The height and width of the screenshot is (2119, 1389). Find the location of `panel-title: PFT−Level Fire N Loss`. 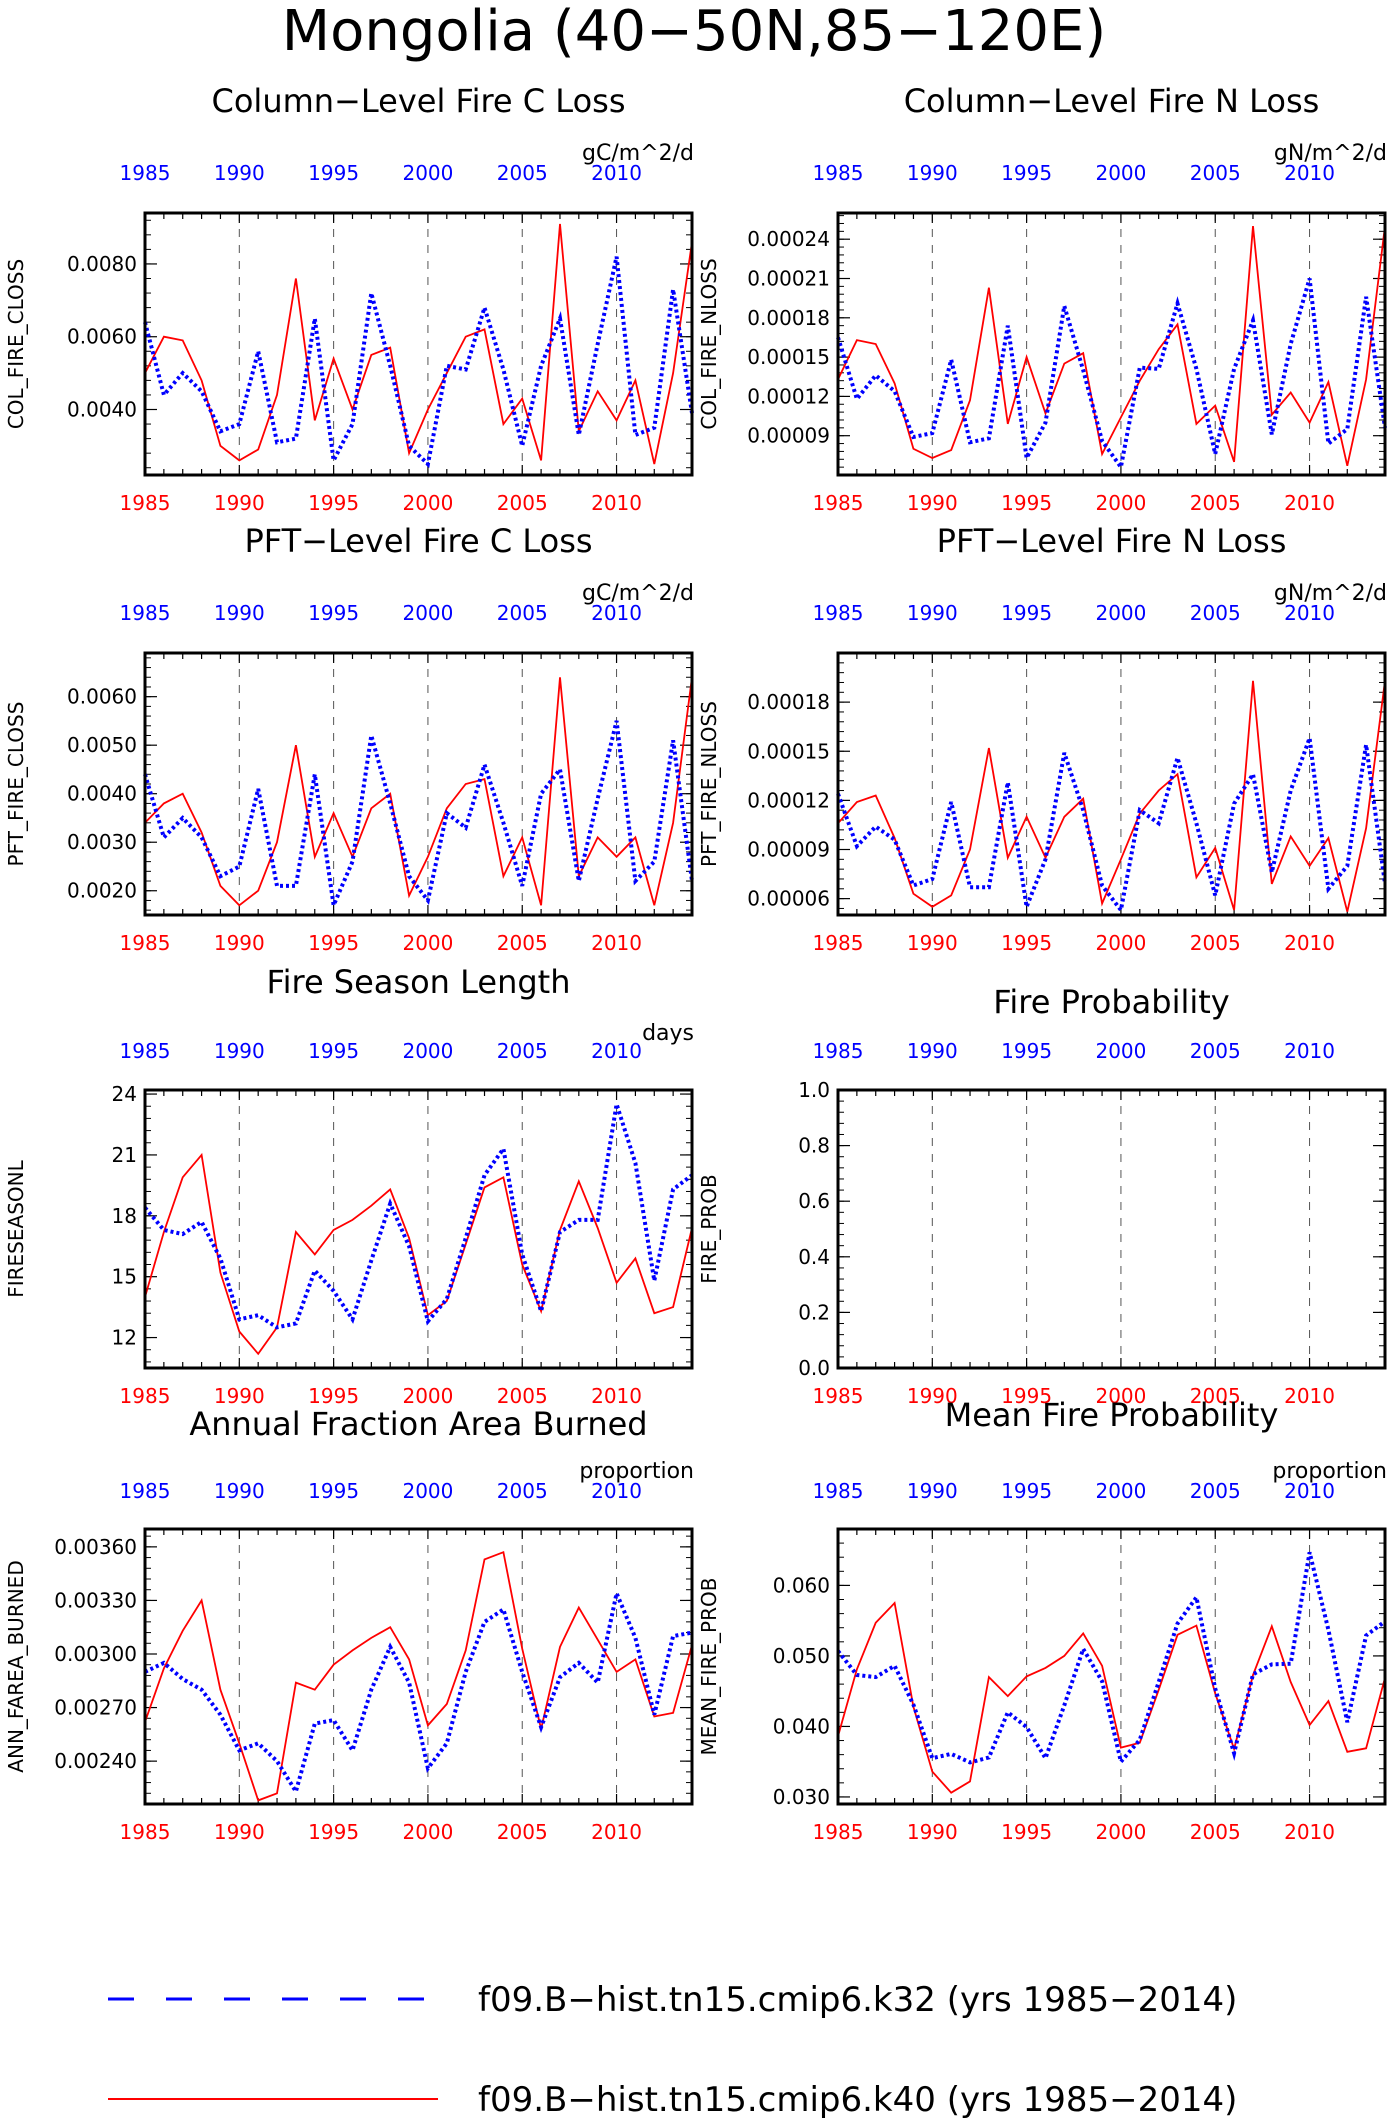

panel-title: PFT−Level Fire N Loss is located at coordinates (1112, 541).